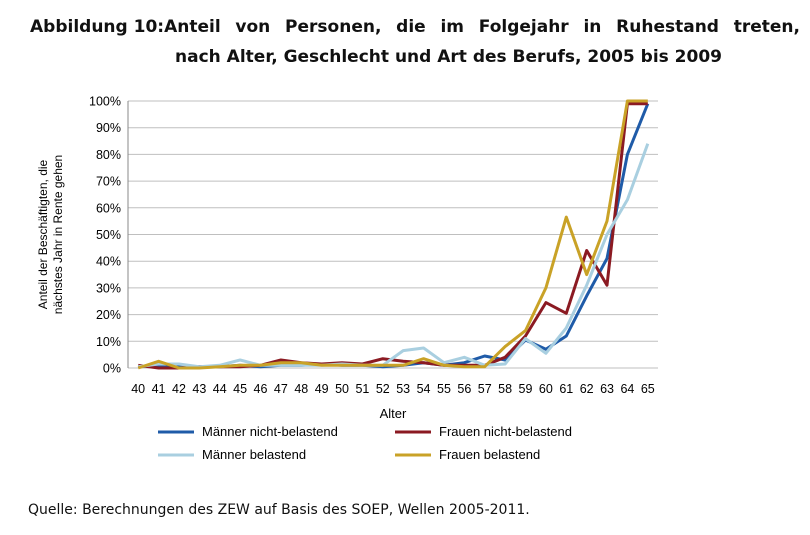  I want to click on y-tick-label: 100%, so click(105, 102).